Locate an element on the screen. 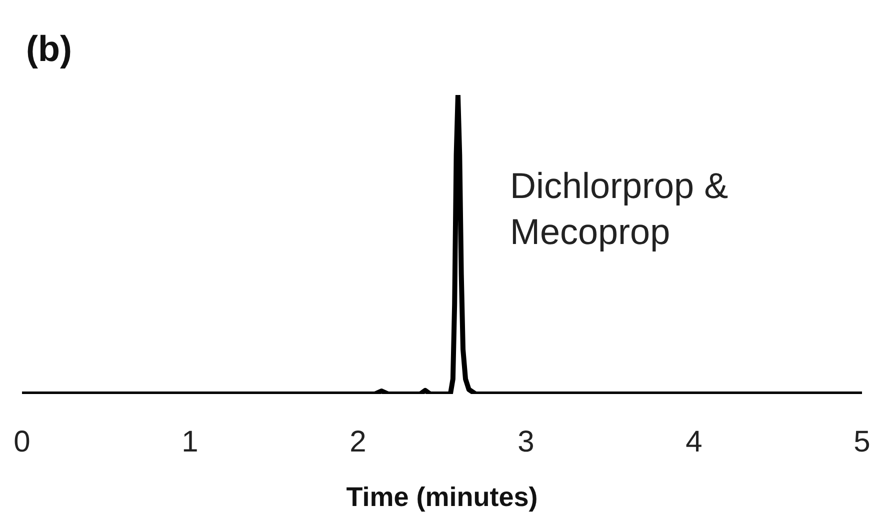 This screenshot has height=524, width=881. annotation: Dichlorprop & Mecoprop is located at coordinates (620, 209).